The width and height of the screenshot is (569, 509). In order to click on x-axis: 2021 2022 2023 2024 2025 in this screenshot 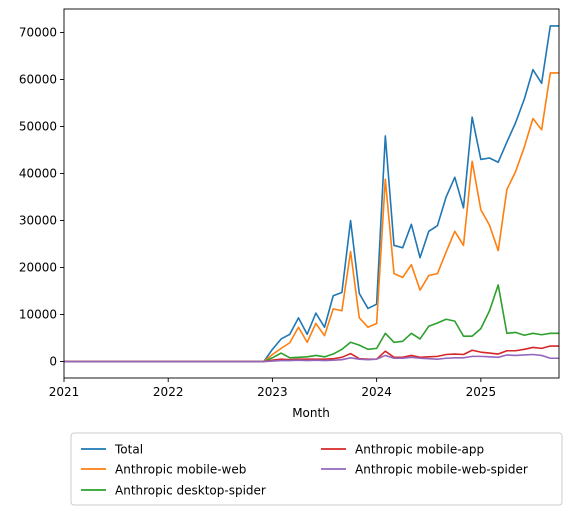, I will do `click(272, 388)`.